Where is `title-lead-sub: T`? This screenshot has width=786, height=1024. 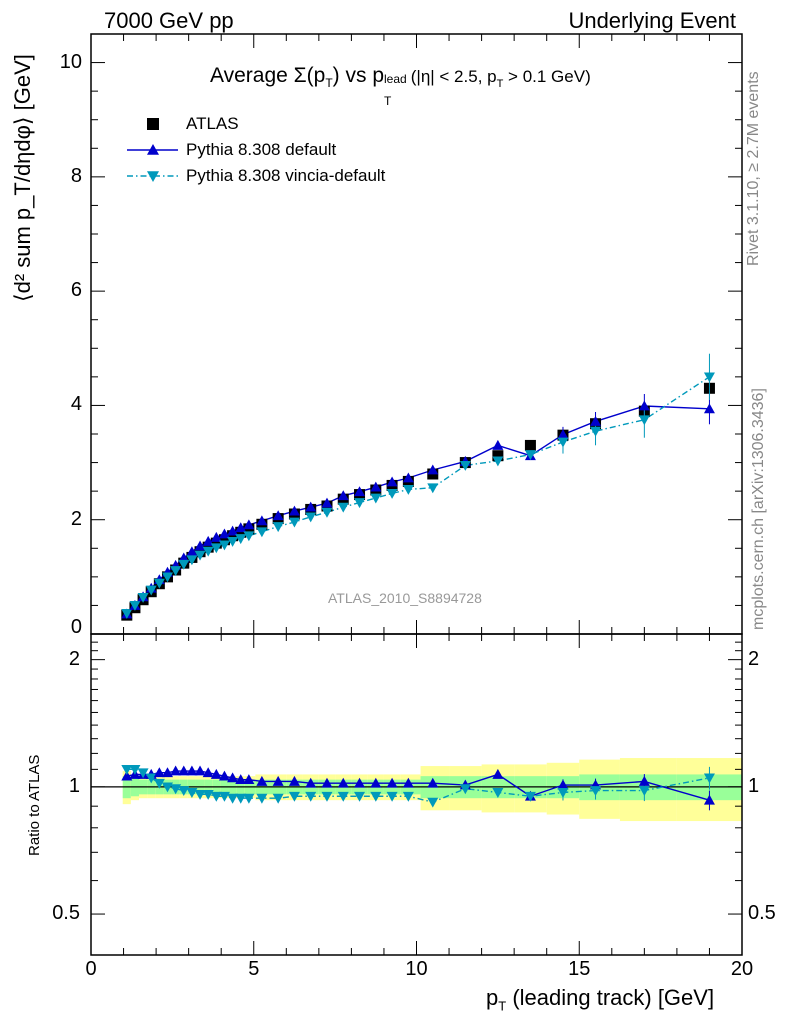 title-lead-sub: T is located at coordinates (388, 101).